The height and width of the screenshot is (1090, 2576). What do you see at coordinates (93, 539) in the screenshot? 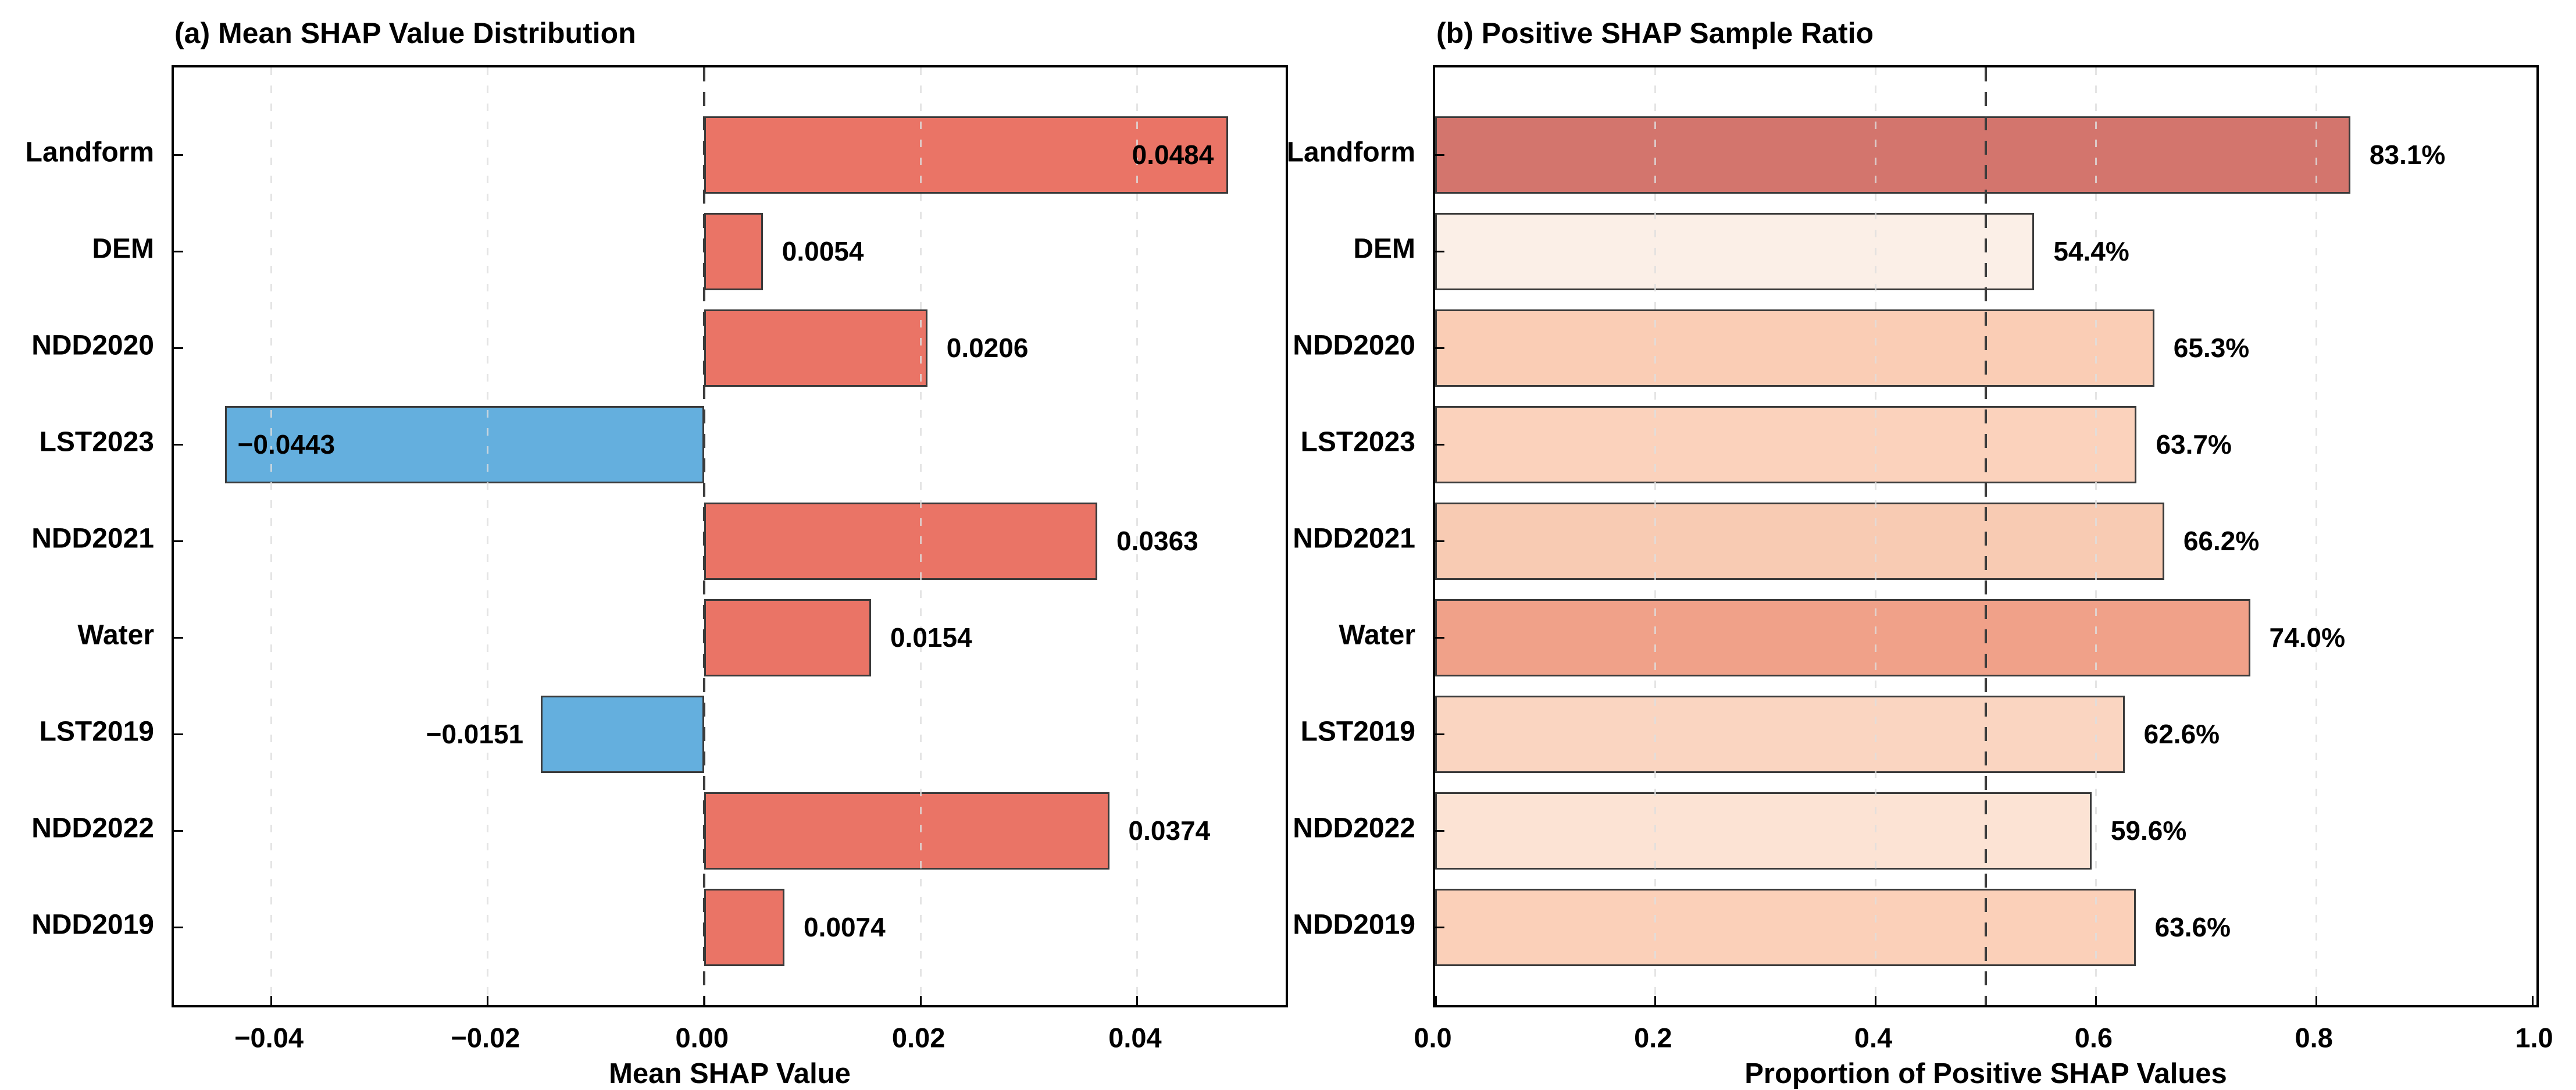
I see `category-label-ndd2021-a: NDD2021` at bounding box center [93, 539].